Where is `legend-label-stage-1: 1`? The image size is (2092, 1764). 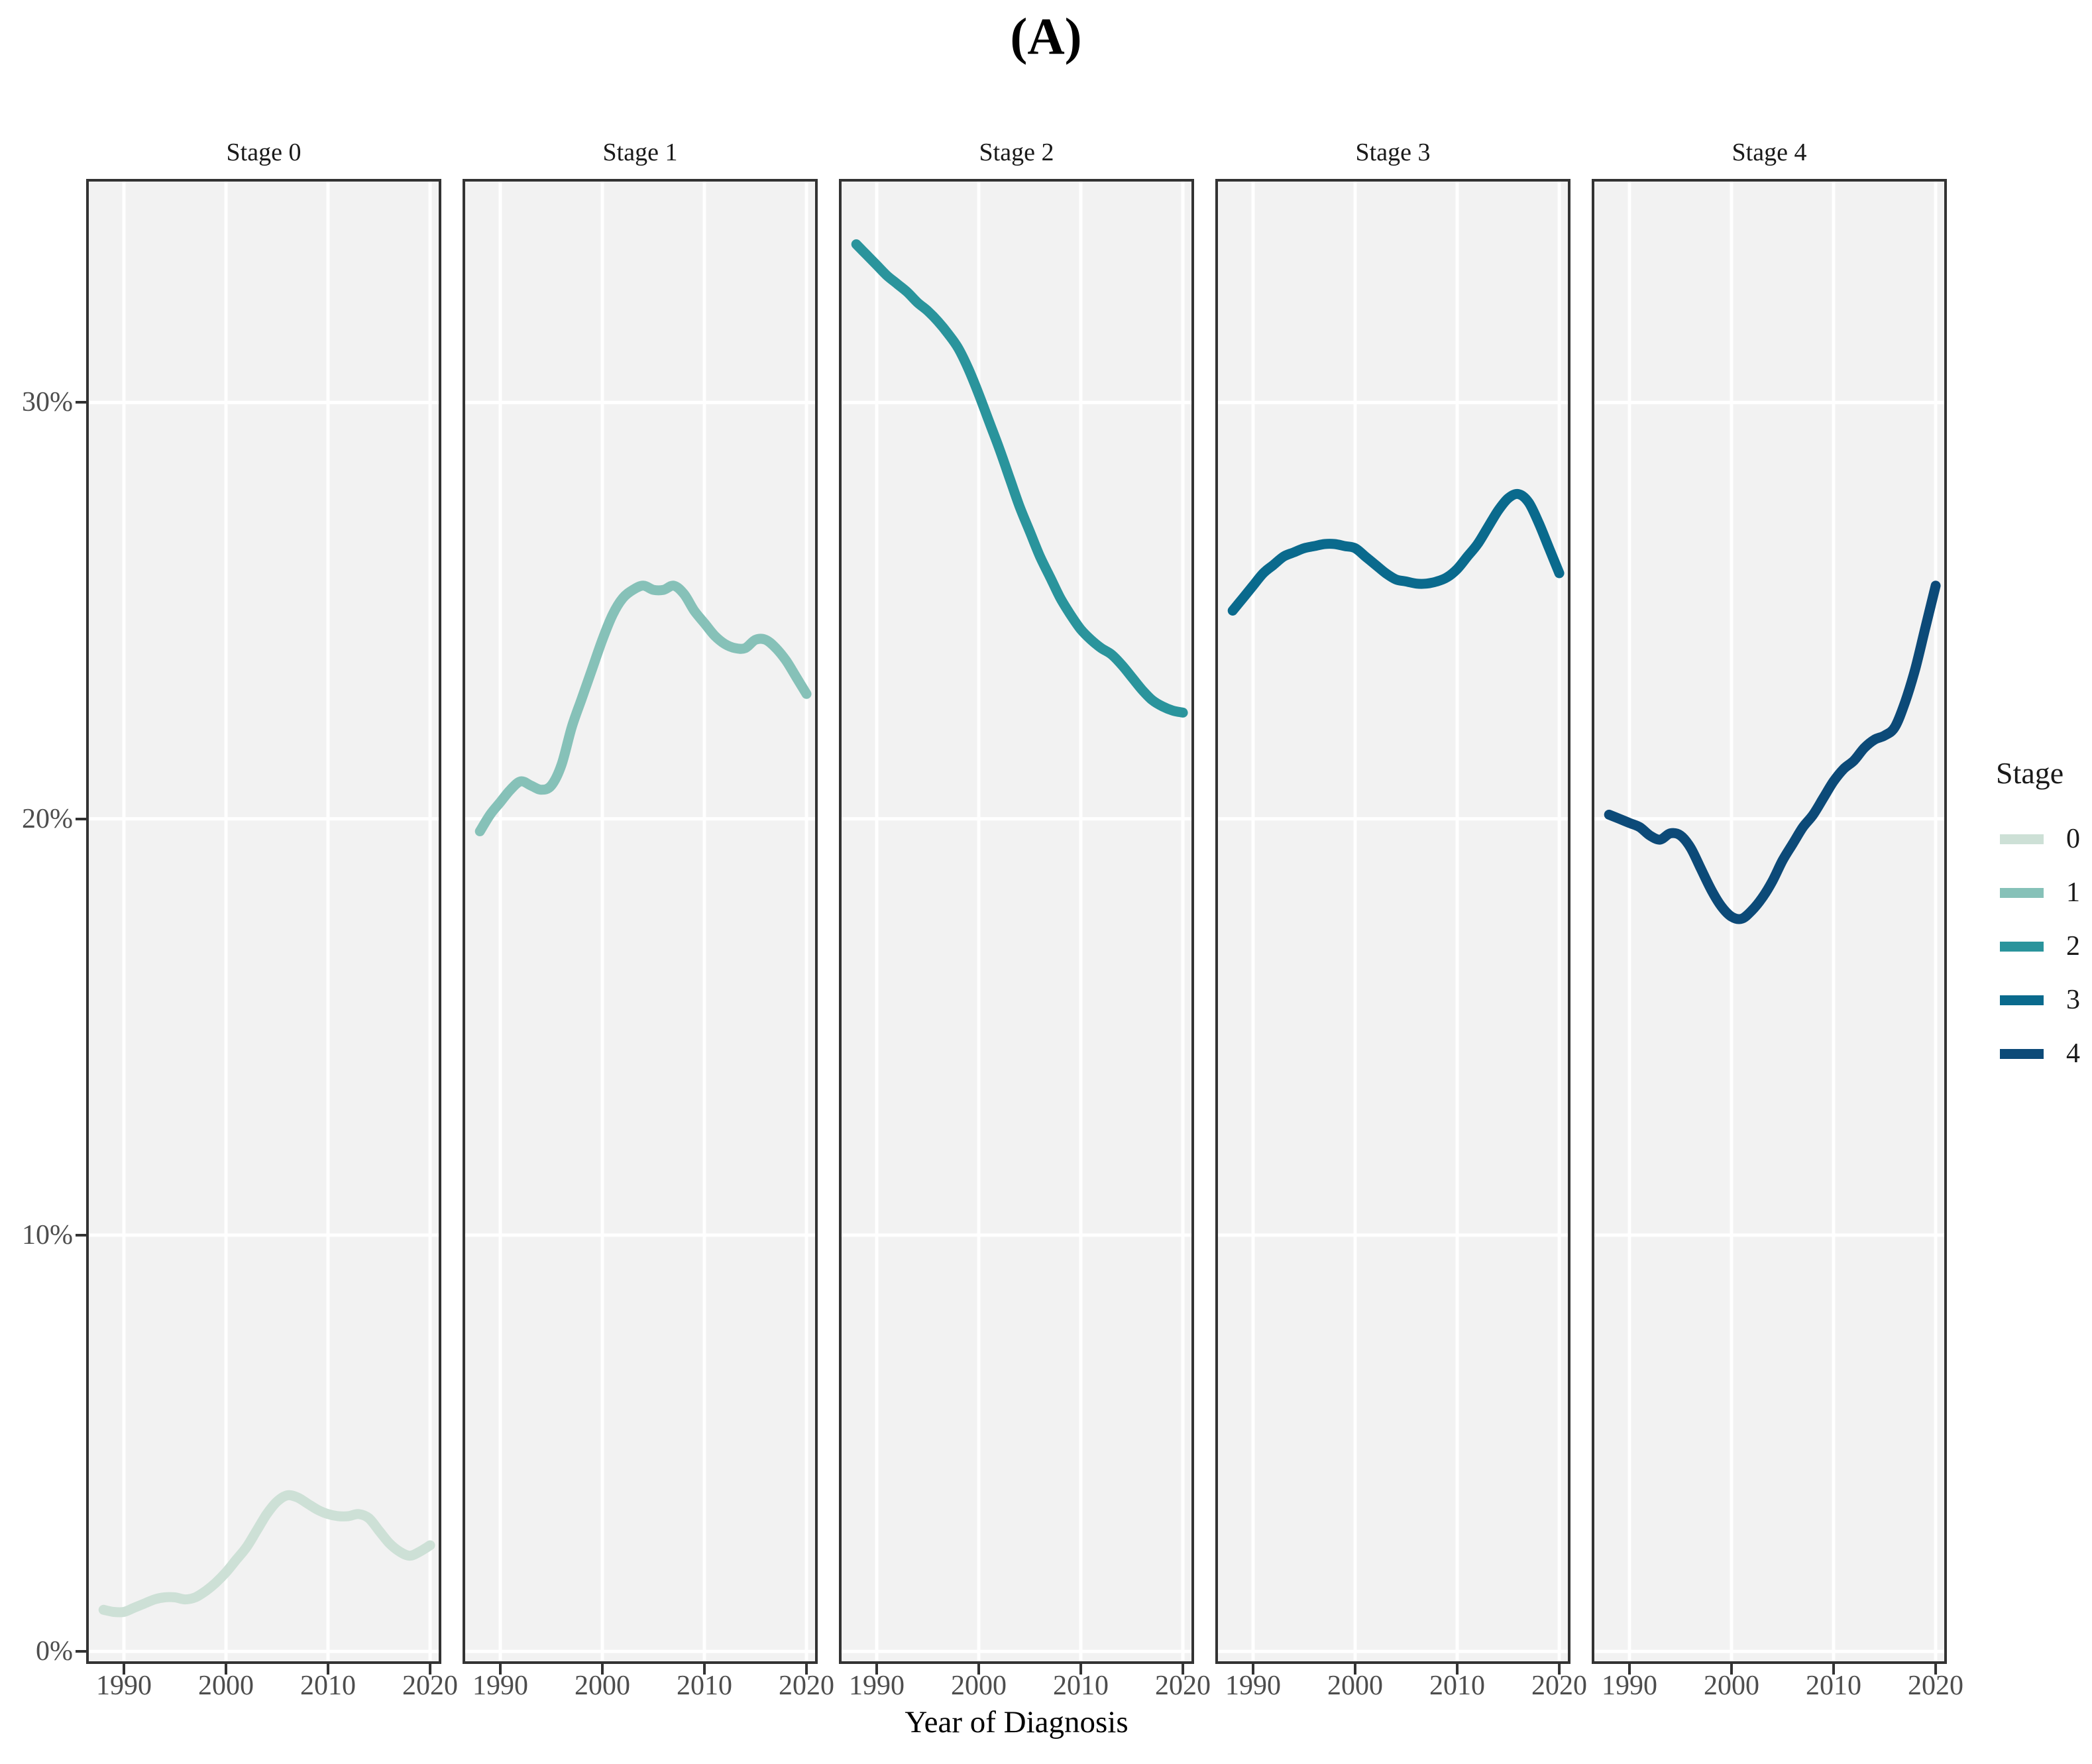
legend-label-stage-1: 1 is located at coordinates (2073, 892).